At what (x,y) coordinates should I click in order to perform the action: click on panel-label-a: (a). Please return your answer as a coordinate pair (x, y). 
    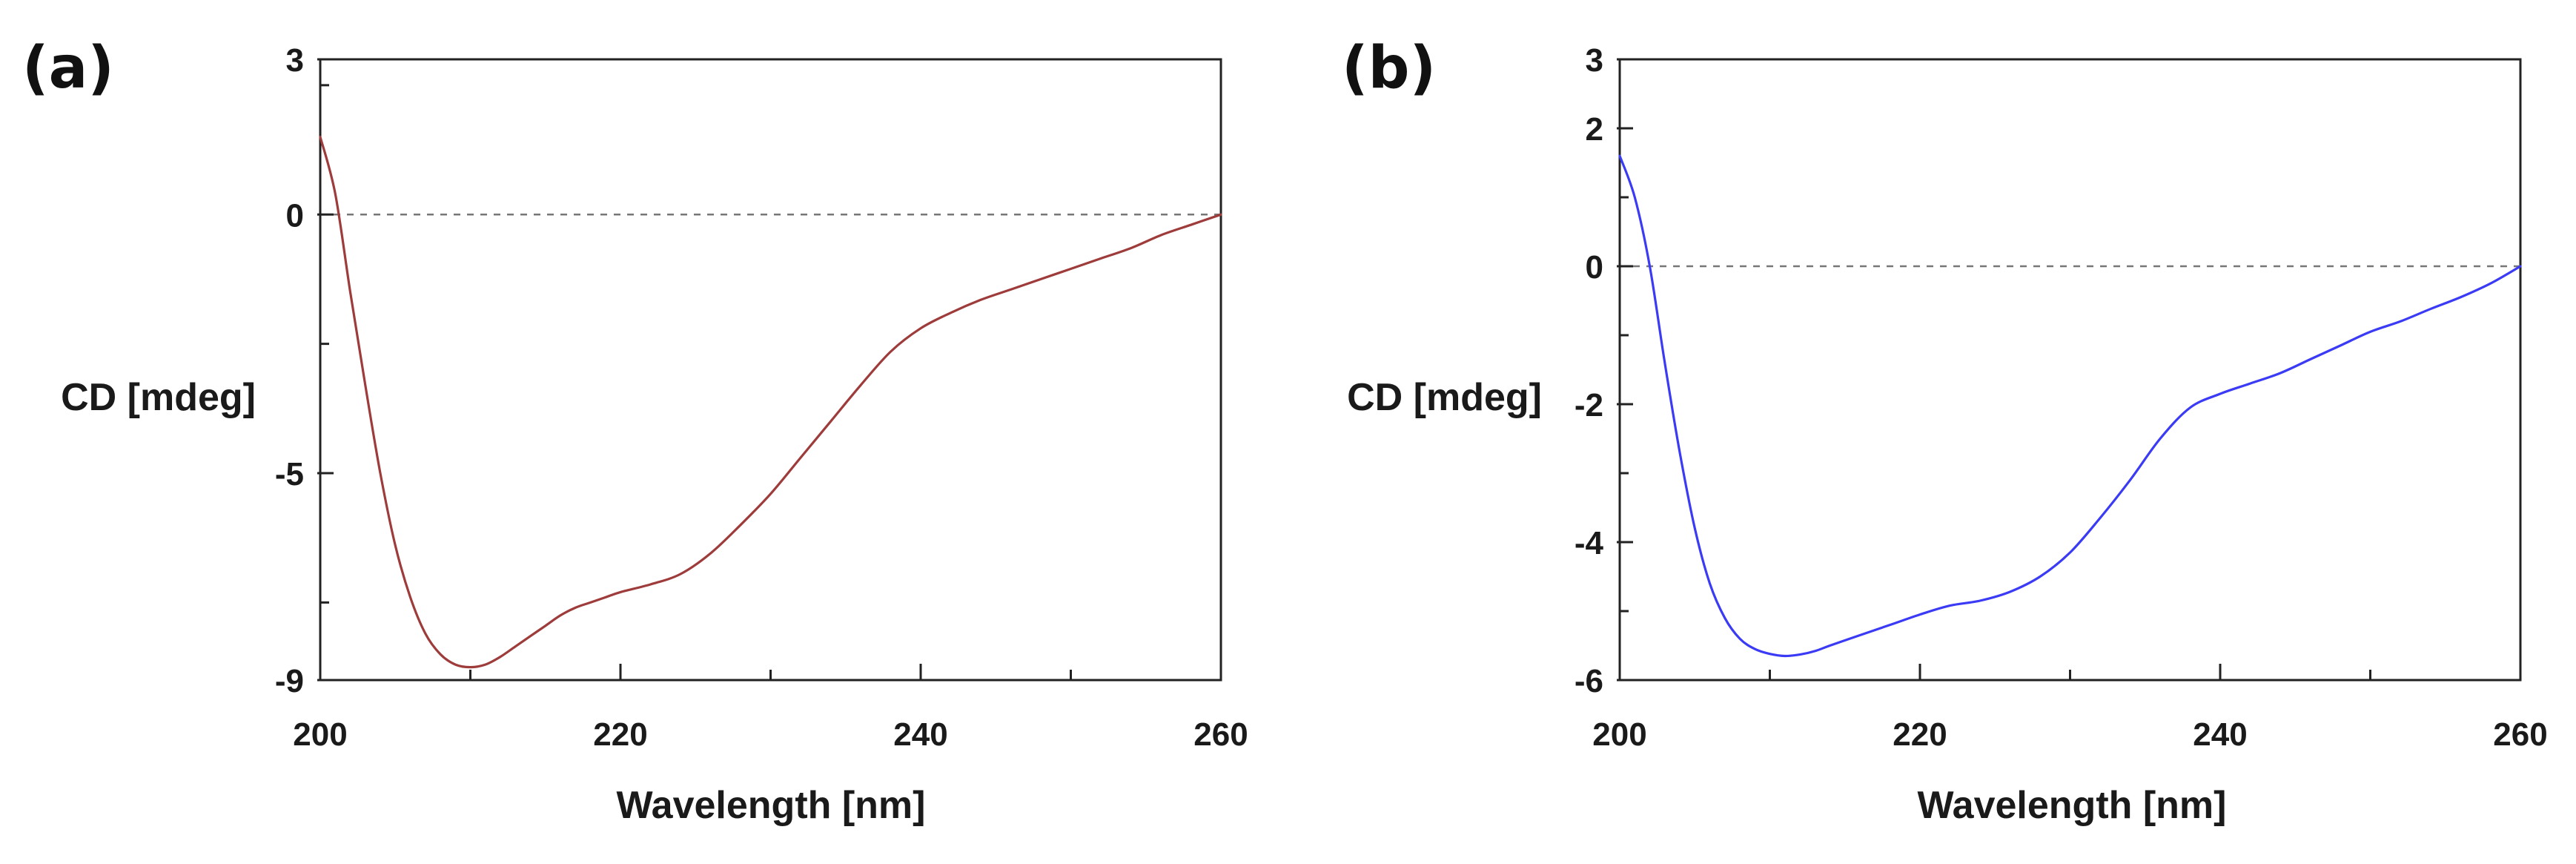
    Looking at the image, I should click on (68, 68).